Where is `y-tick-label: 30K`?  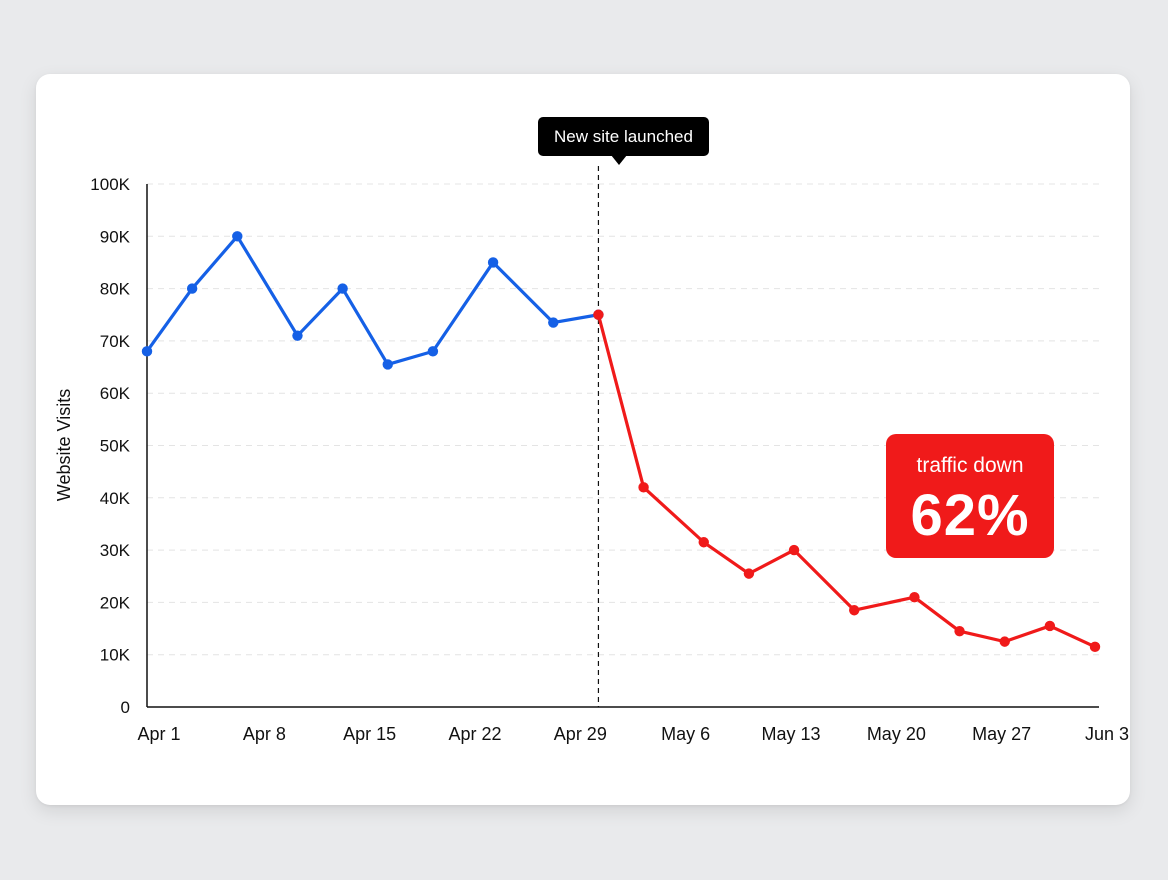 y-tick-label: 30K is located at coordinates (115, 550).